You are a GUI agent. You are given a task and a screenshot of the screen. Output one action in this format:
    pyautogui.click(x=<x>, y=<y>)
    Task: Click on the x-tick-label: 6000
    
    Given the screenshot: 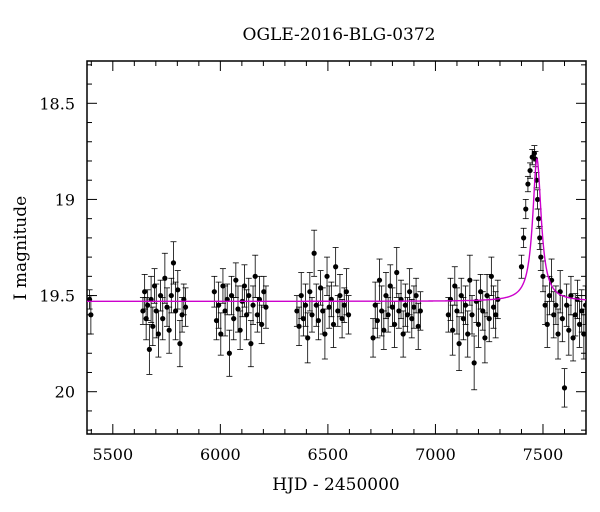 What is the action you would take?
    pyautogui.click(x=220, y=454)
    